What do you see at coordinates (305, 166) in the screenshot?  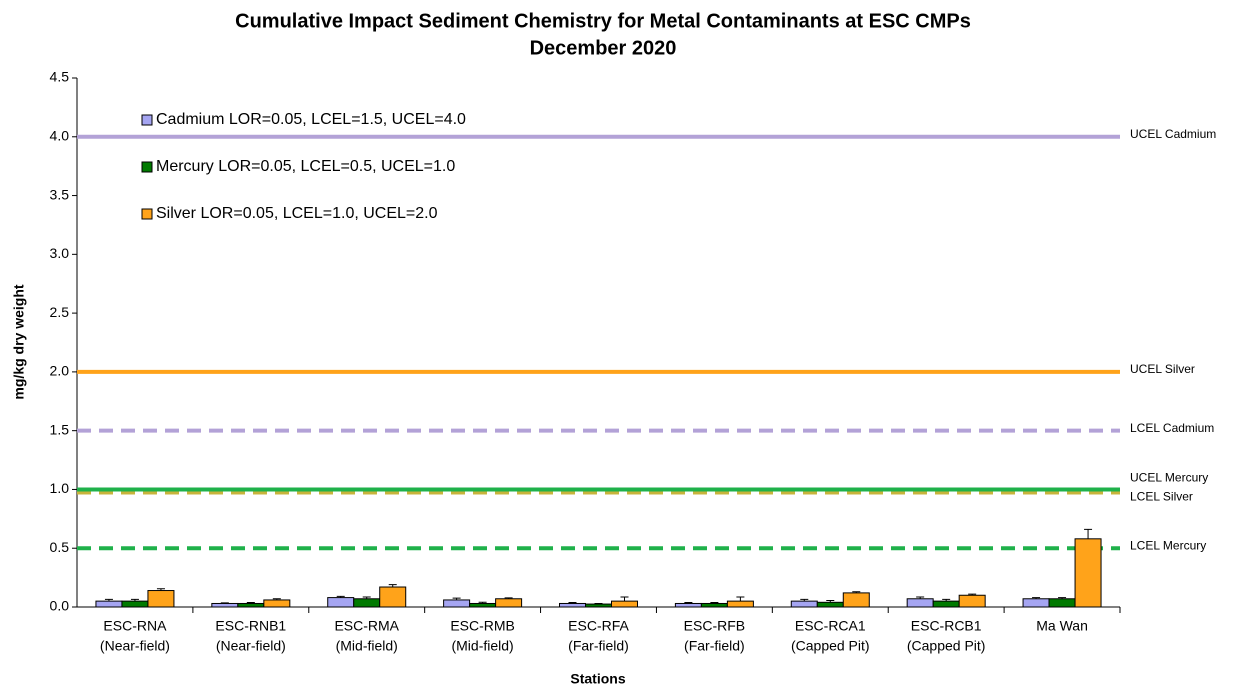 I see `legend-label: Mercury LOR=0.05, LCEL=0.5, UCEL=1.0` at bounding box center [305, 166].